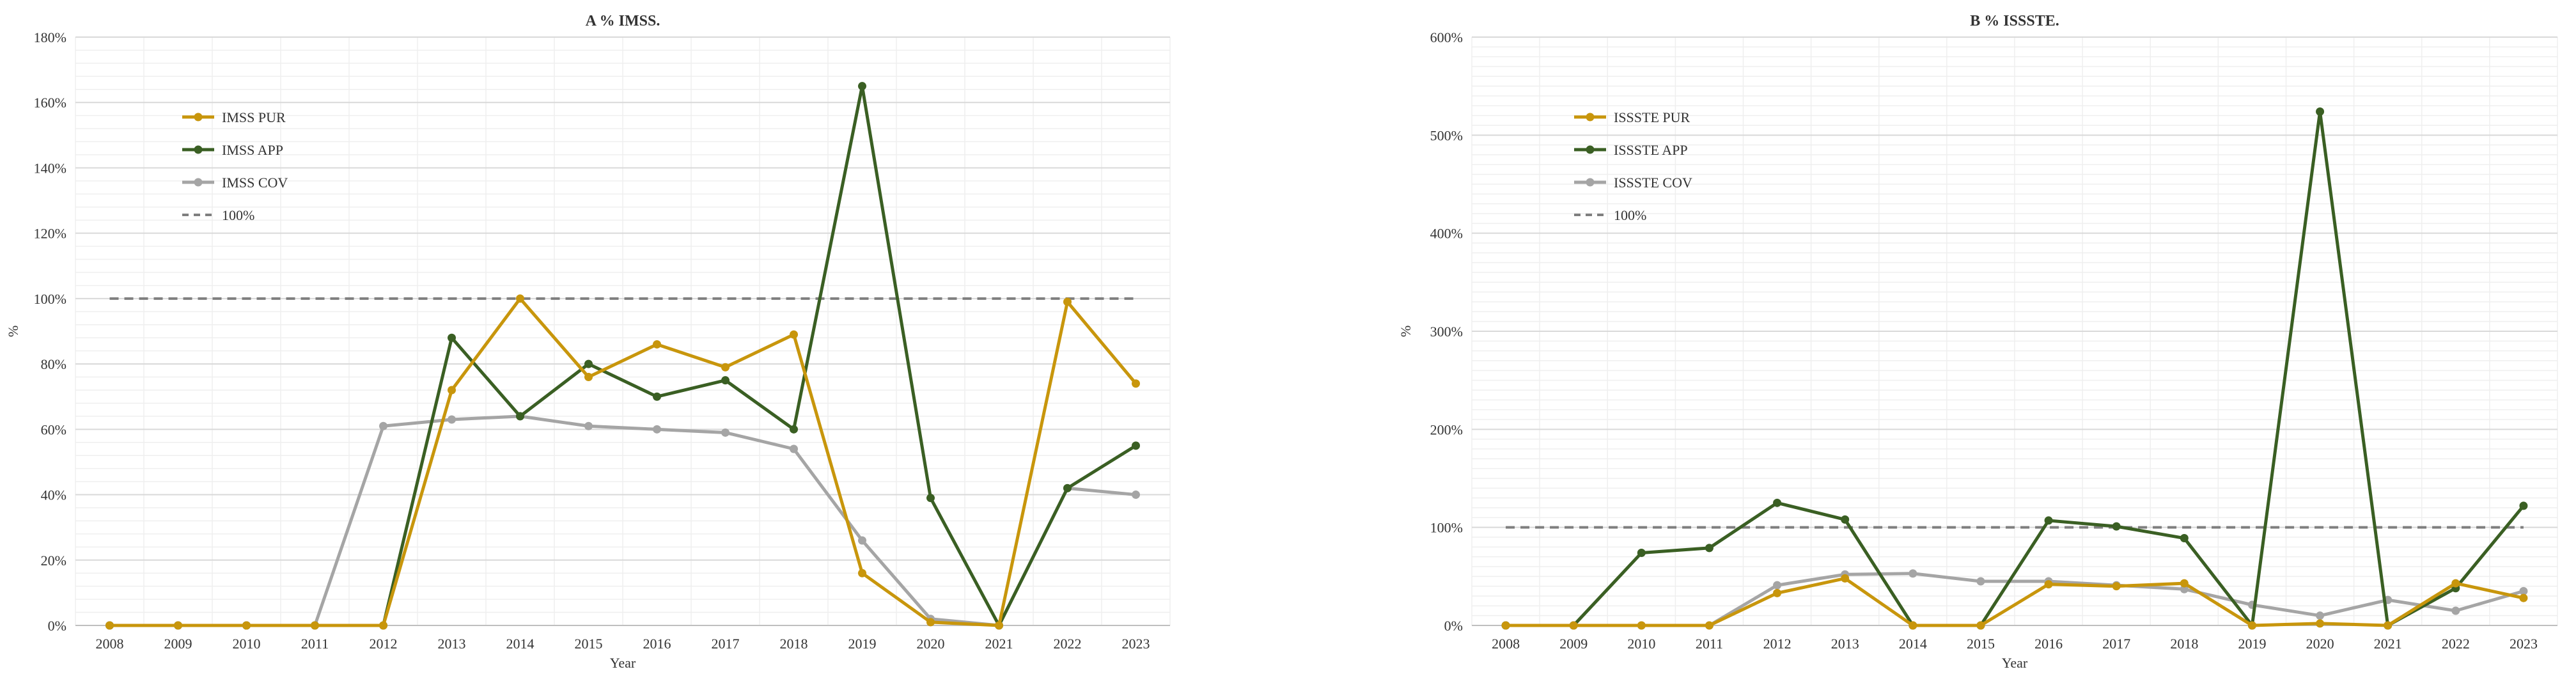 The height and width of the screenshot is (683, 2576). I want to click on y-tick-label: 40%, so click(53, 495).